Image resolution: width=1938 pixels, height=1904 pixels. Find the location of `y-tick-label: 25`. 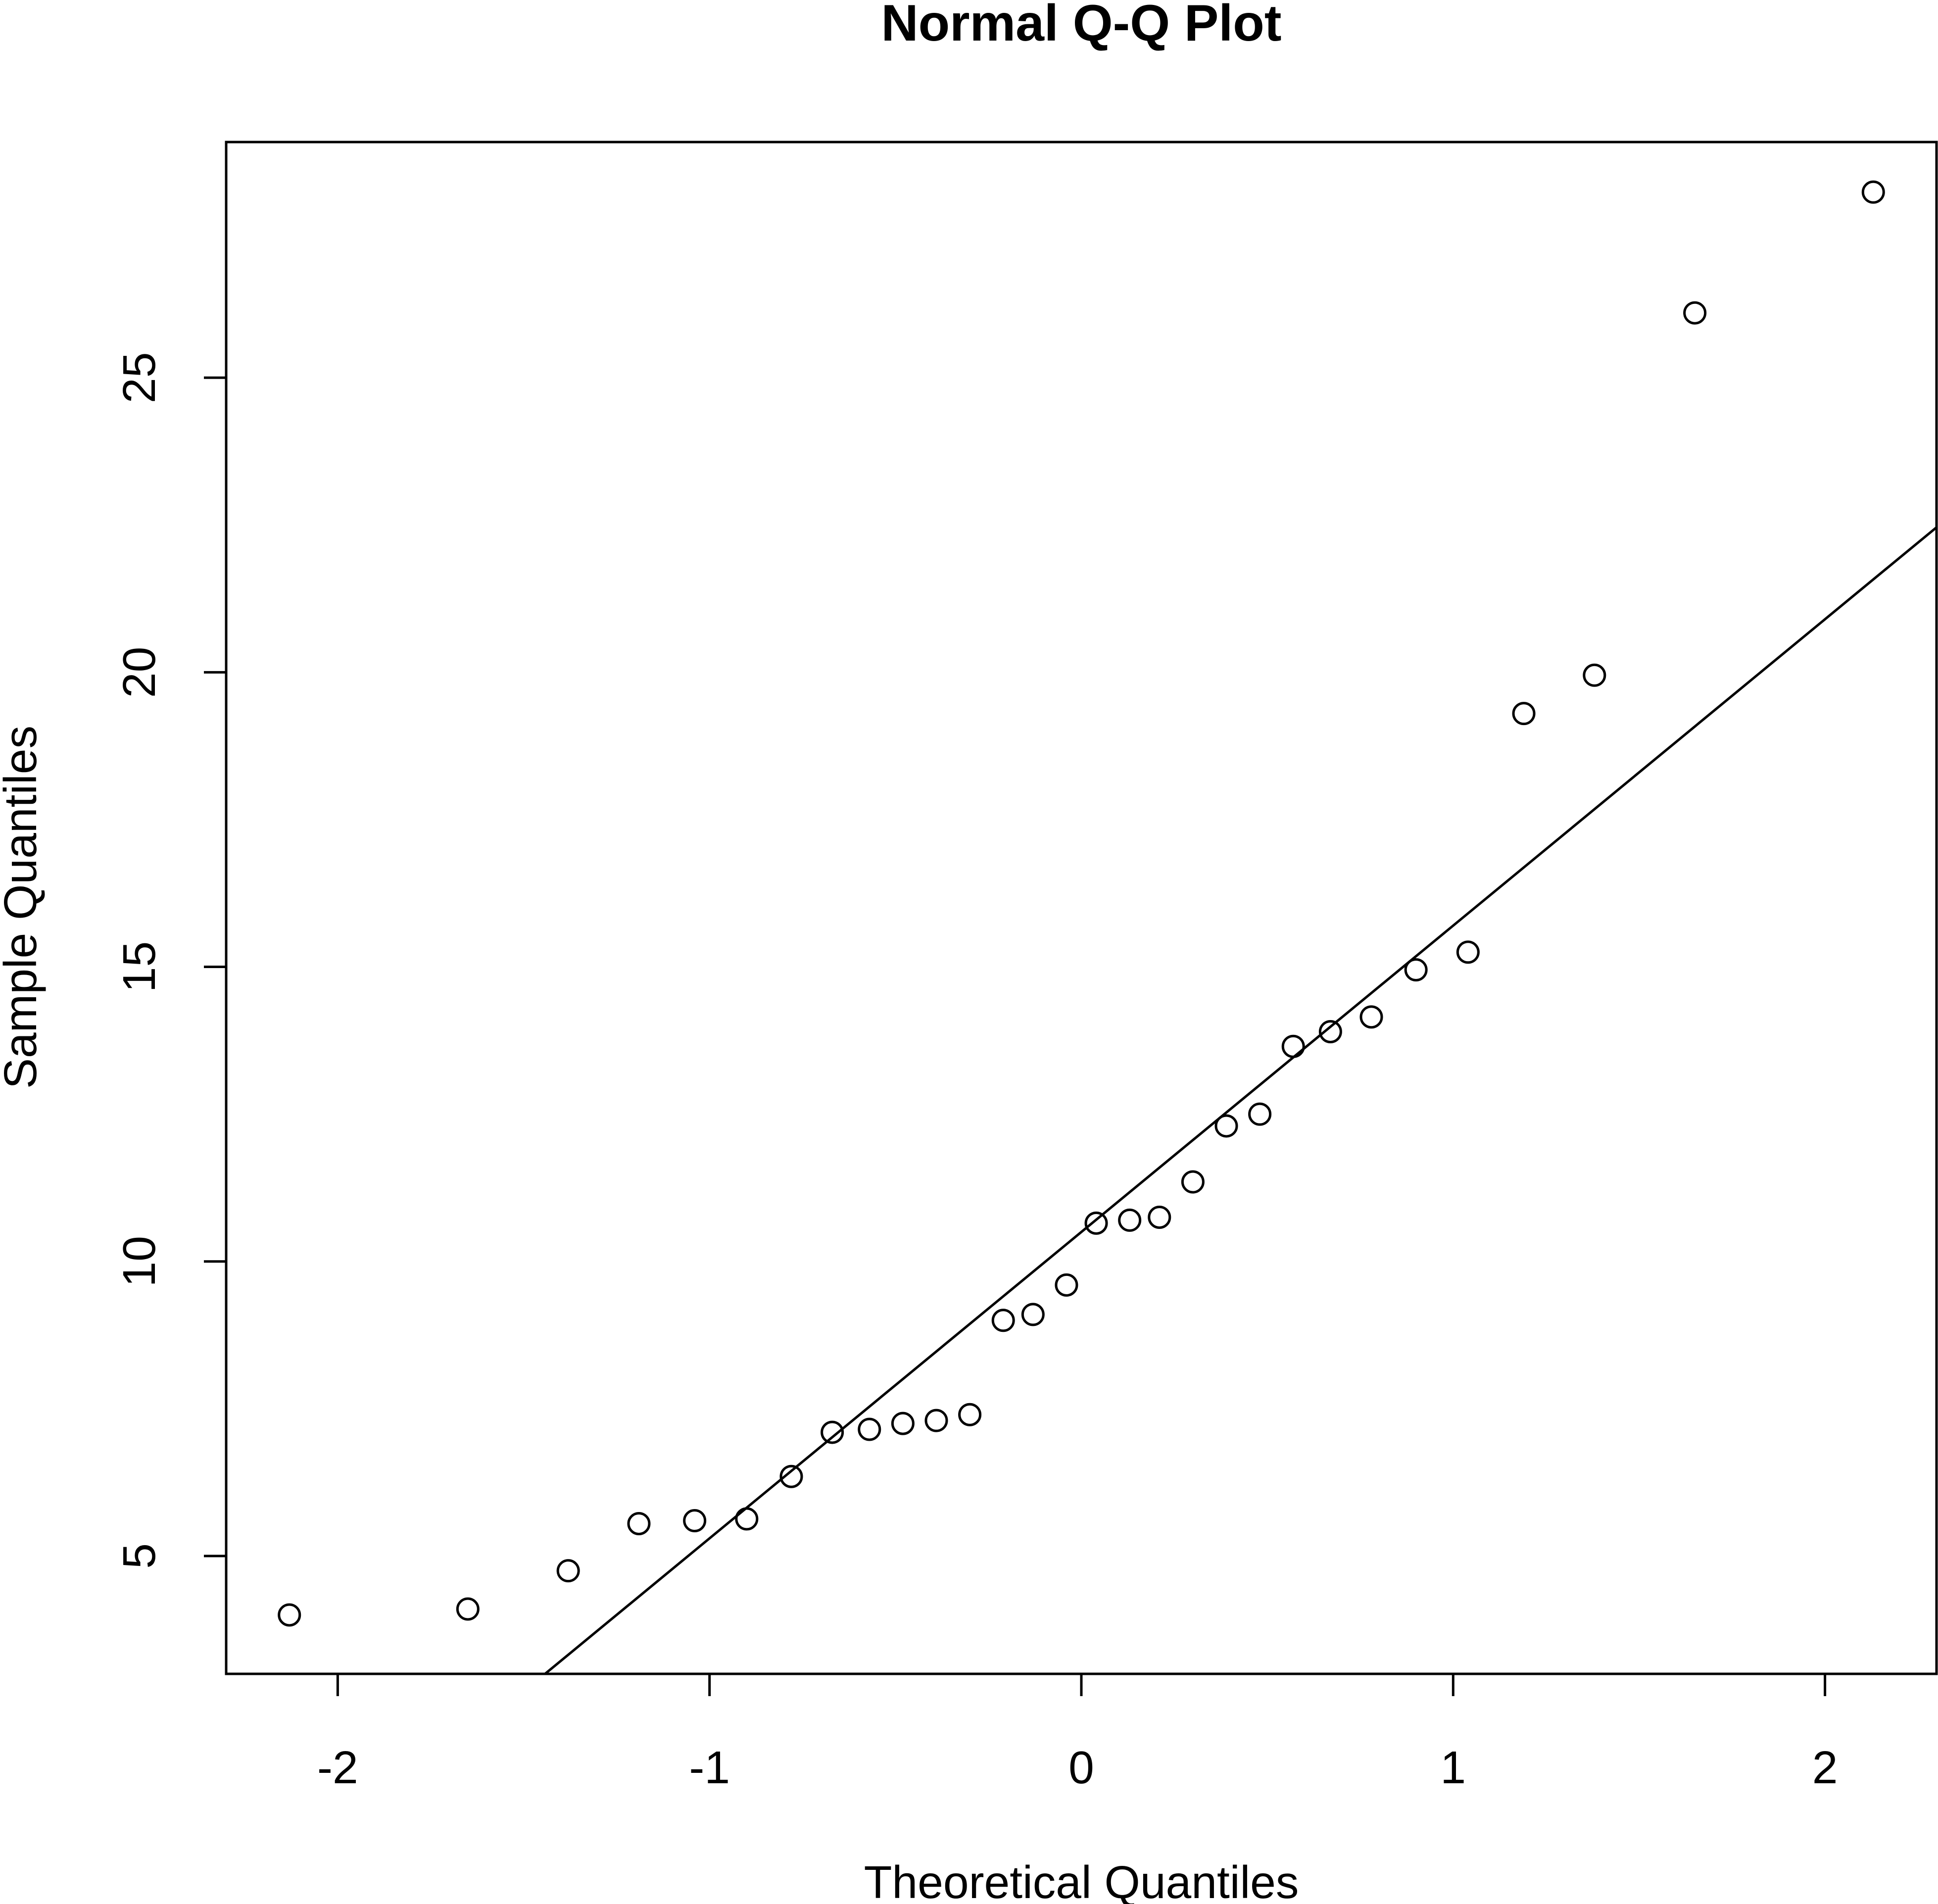

y-tick-label: 25 is located at coordinates (139, 378).